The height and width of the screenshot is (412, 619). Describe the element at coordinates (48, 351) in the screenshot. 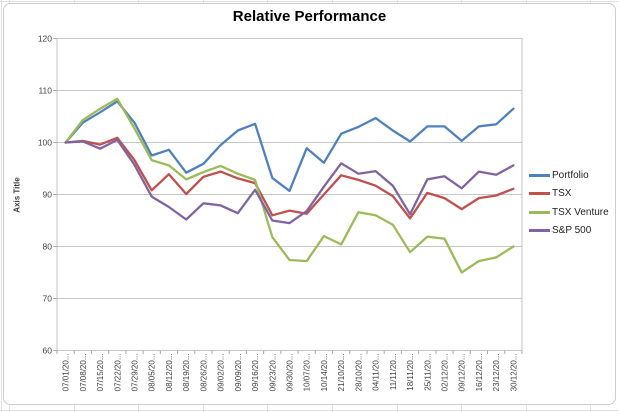

I see `y-axis-label: 60` at that location.